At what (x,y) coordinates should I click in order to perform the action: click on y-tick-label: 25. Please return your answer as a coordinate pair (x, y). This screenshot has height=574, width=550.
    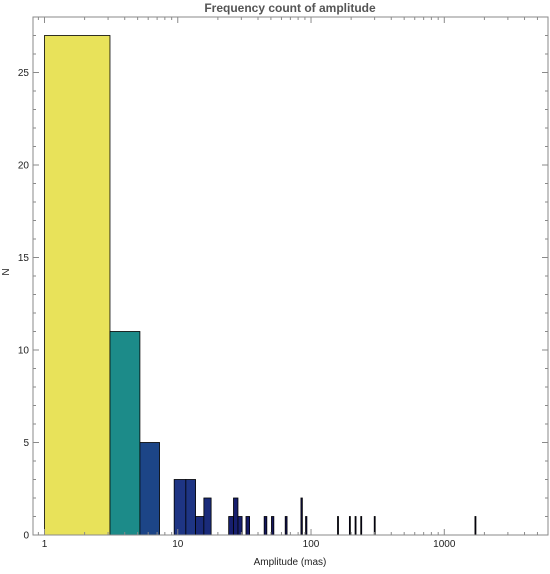
    Looking at the image, I should click on (24, 73).